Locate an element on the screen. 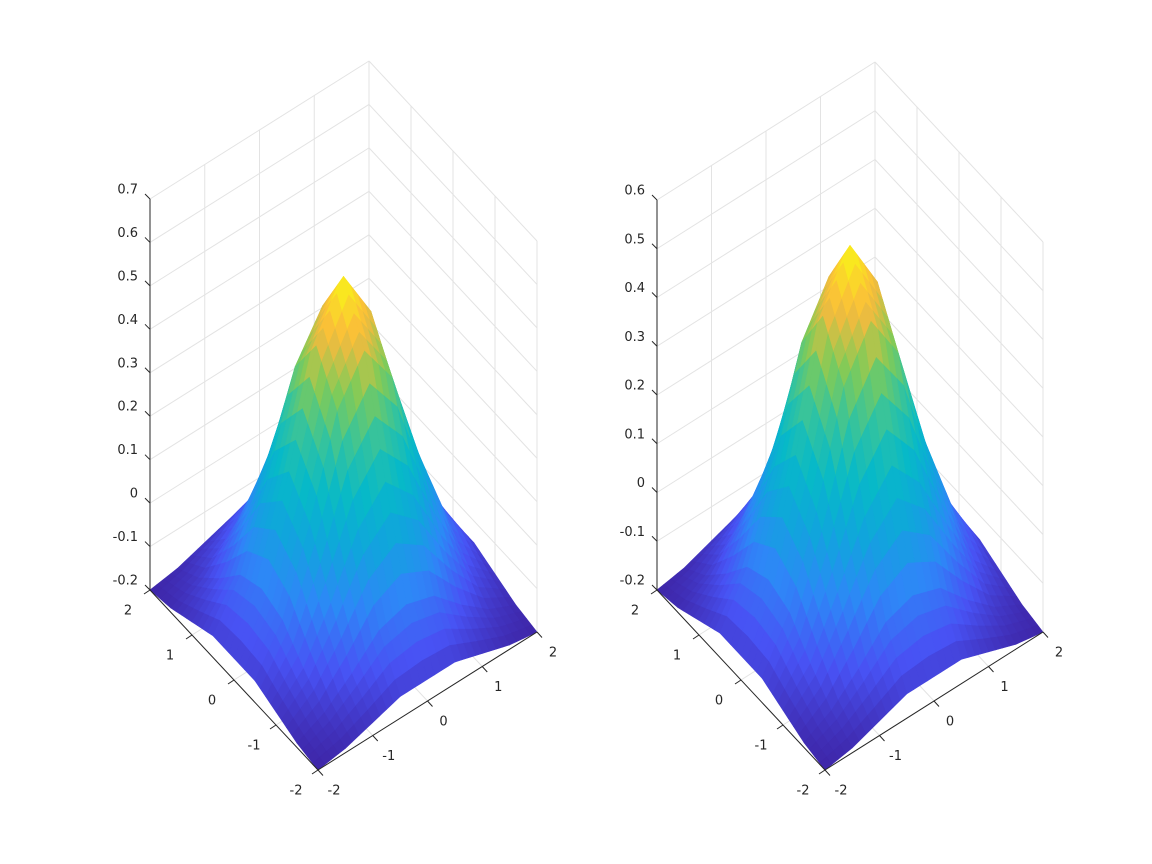 The width and height of the screenshot is (1152, 864). z-tick-label: 0.7 is located at coordinates (127, 190).